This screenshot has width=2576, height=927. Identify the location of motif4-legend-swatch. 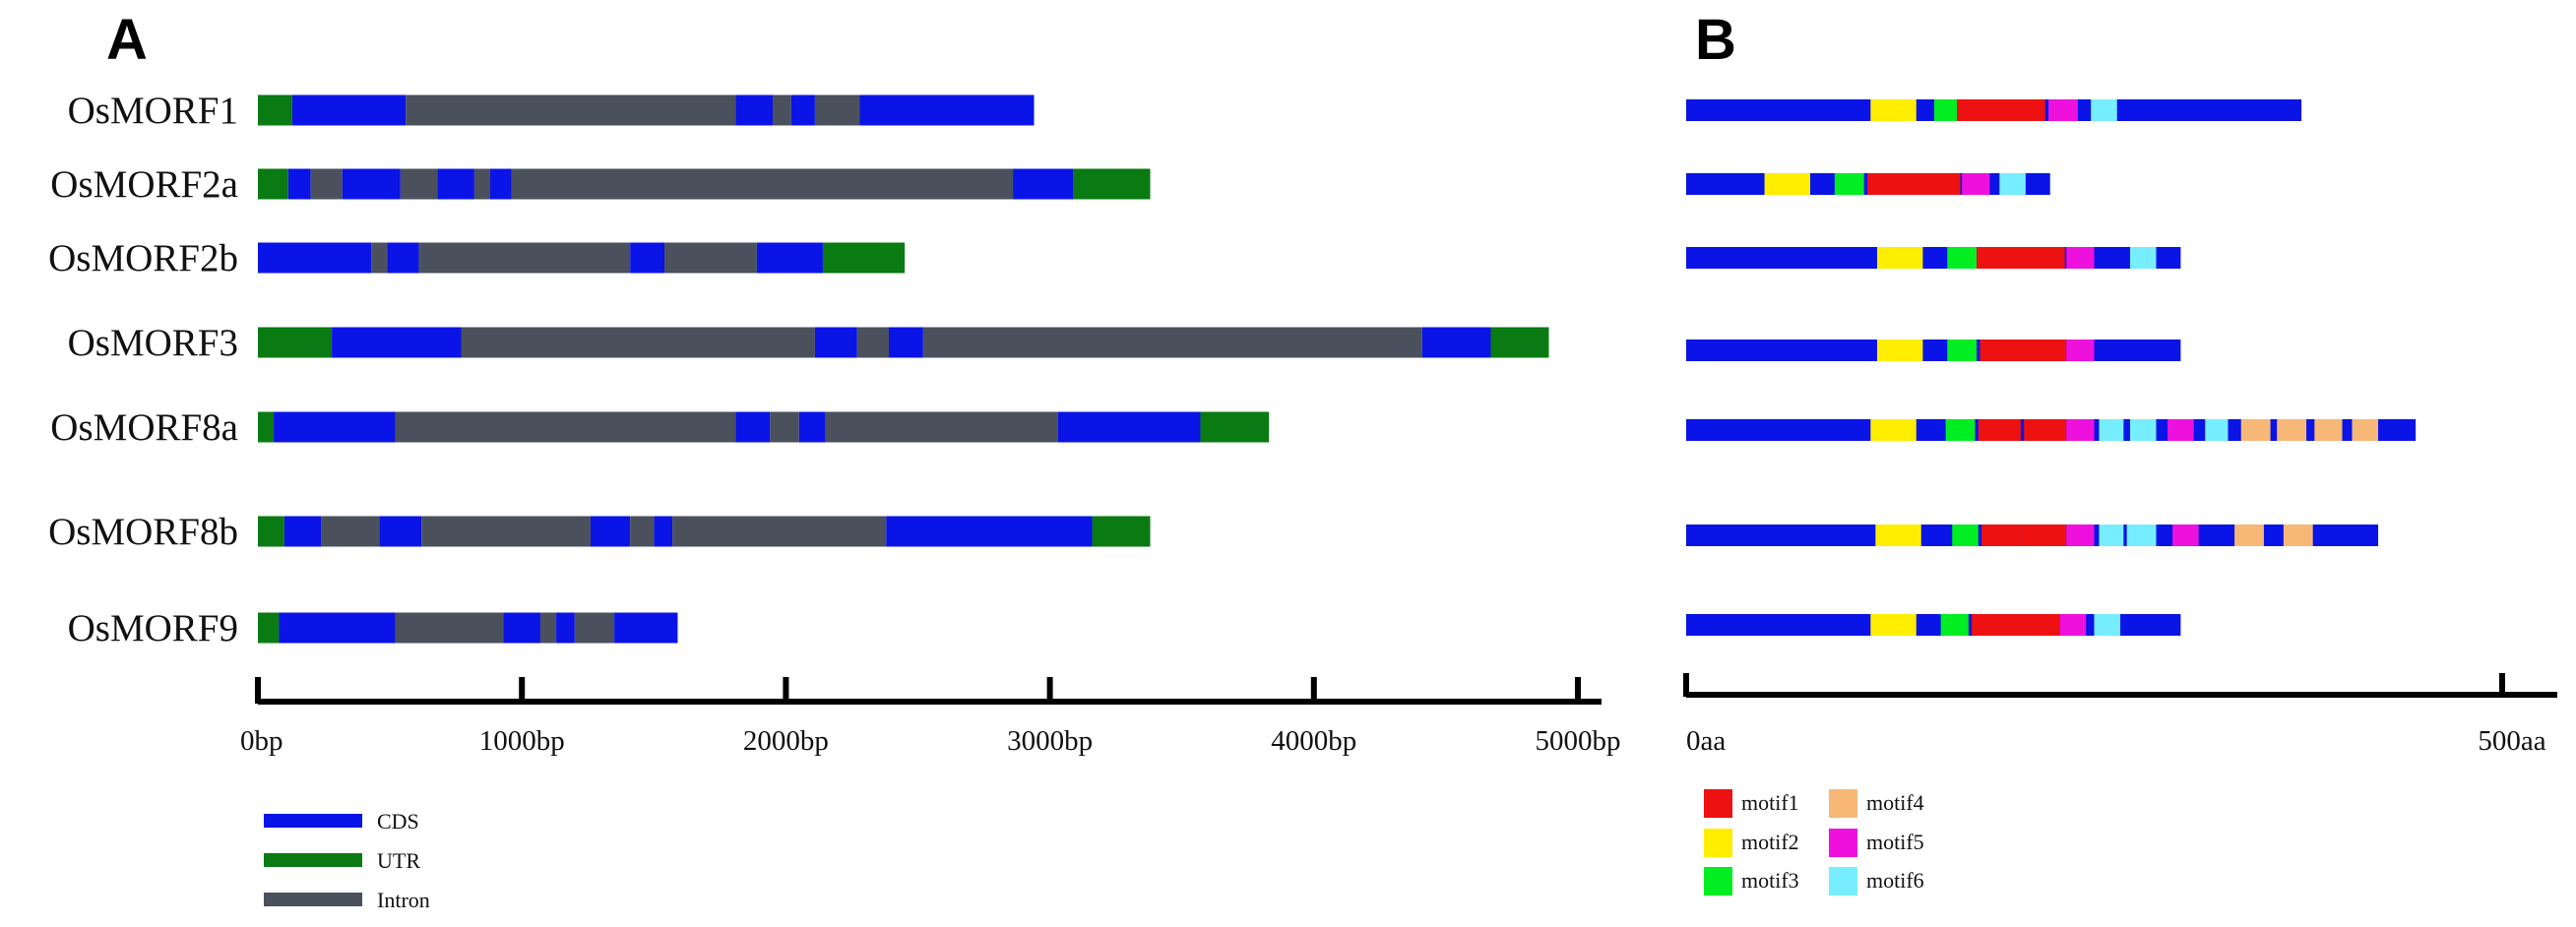
(1843, 803).